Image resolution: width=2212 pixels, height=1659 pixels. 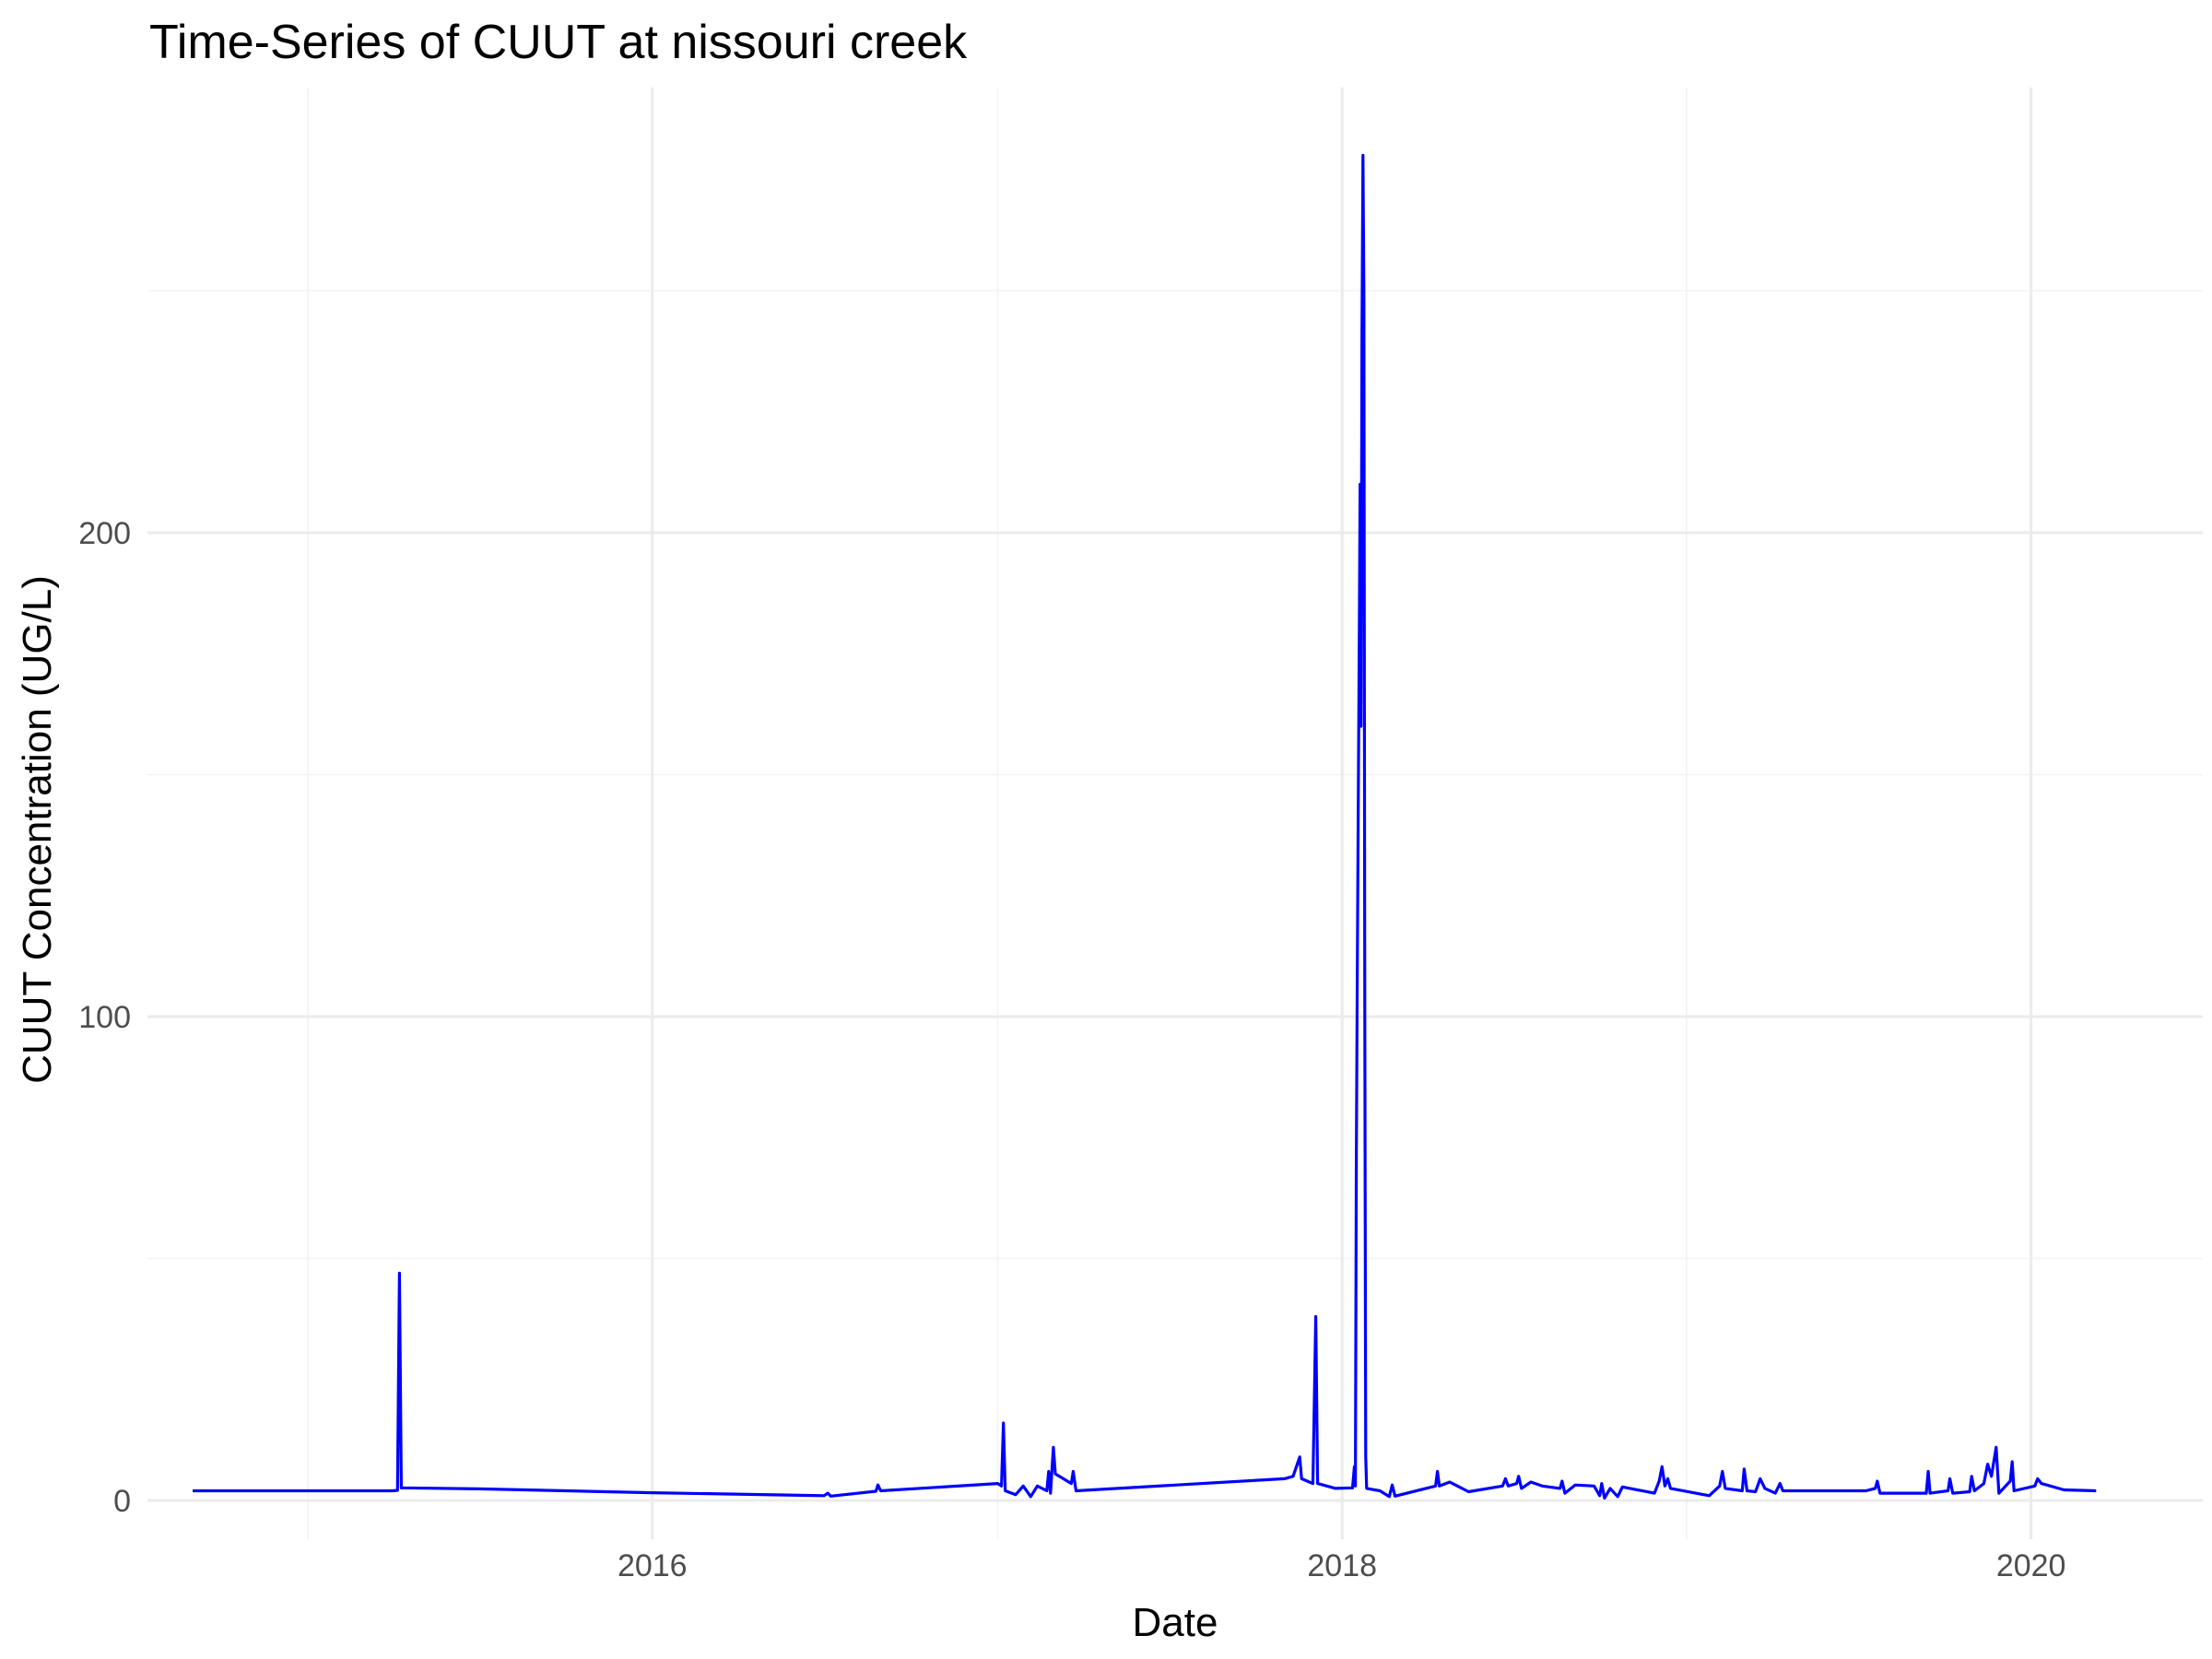 What do you see at coordinates (104, 533) in the screenshot?
I see `y-tick-label: 200` at bounding box center [104, 533].